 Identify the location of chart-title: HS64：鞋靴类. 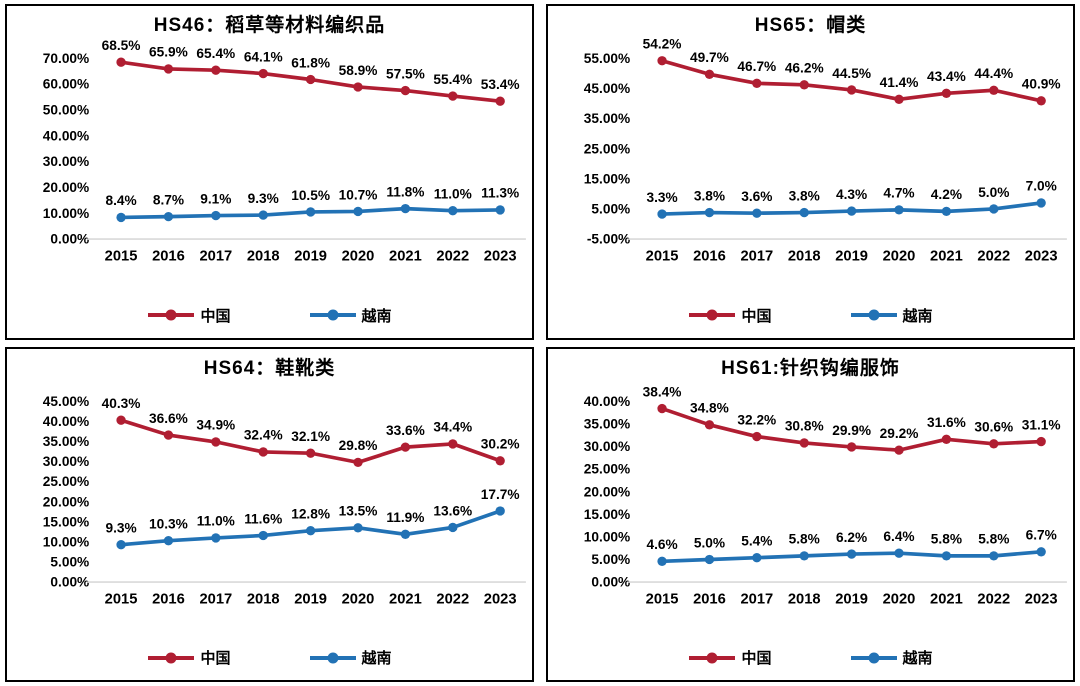
(269, 368).